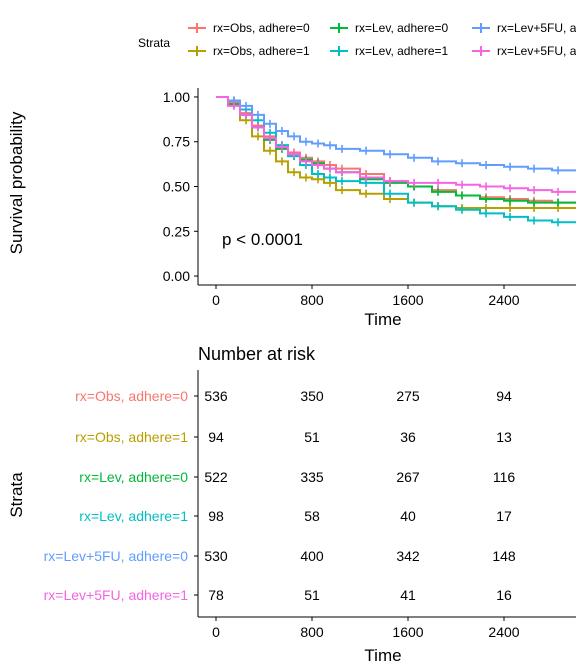 This screenshot has width=576, height=672. I want to click on risk-row-label: rx=Lev+5FU, adhere=1, so click(116, 595).